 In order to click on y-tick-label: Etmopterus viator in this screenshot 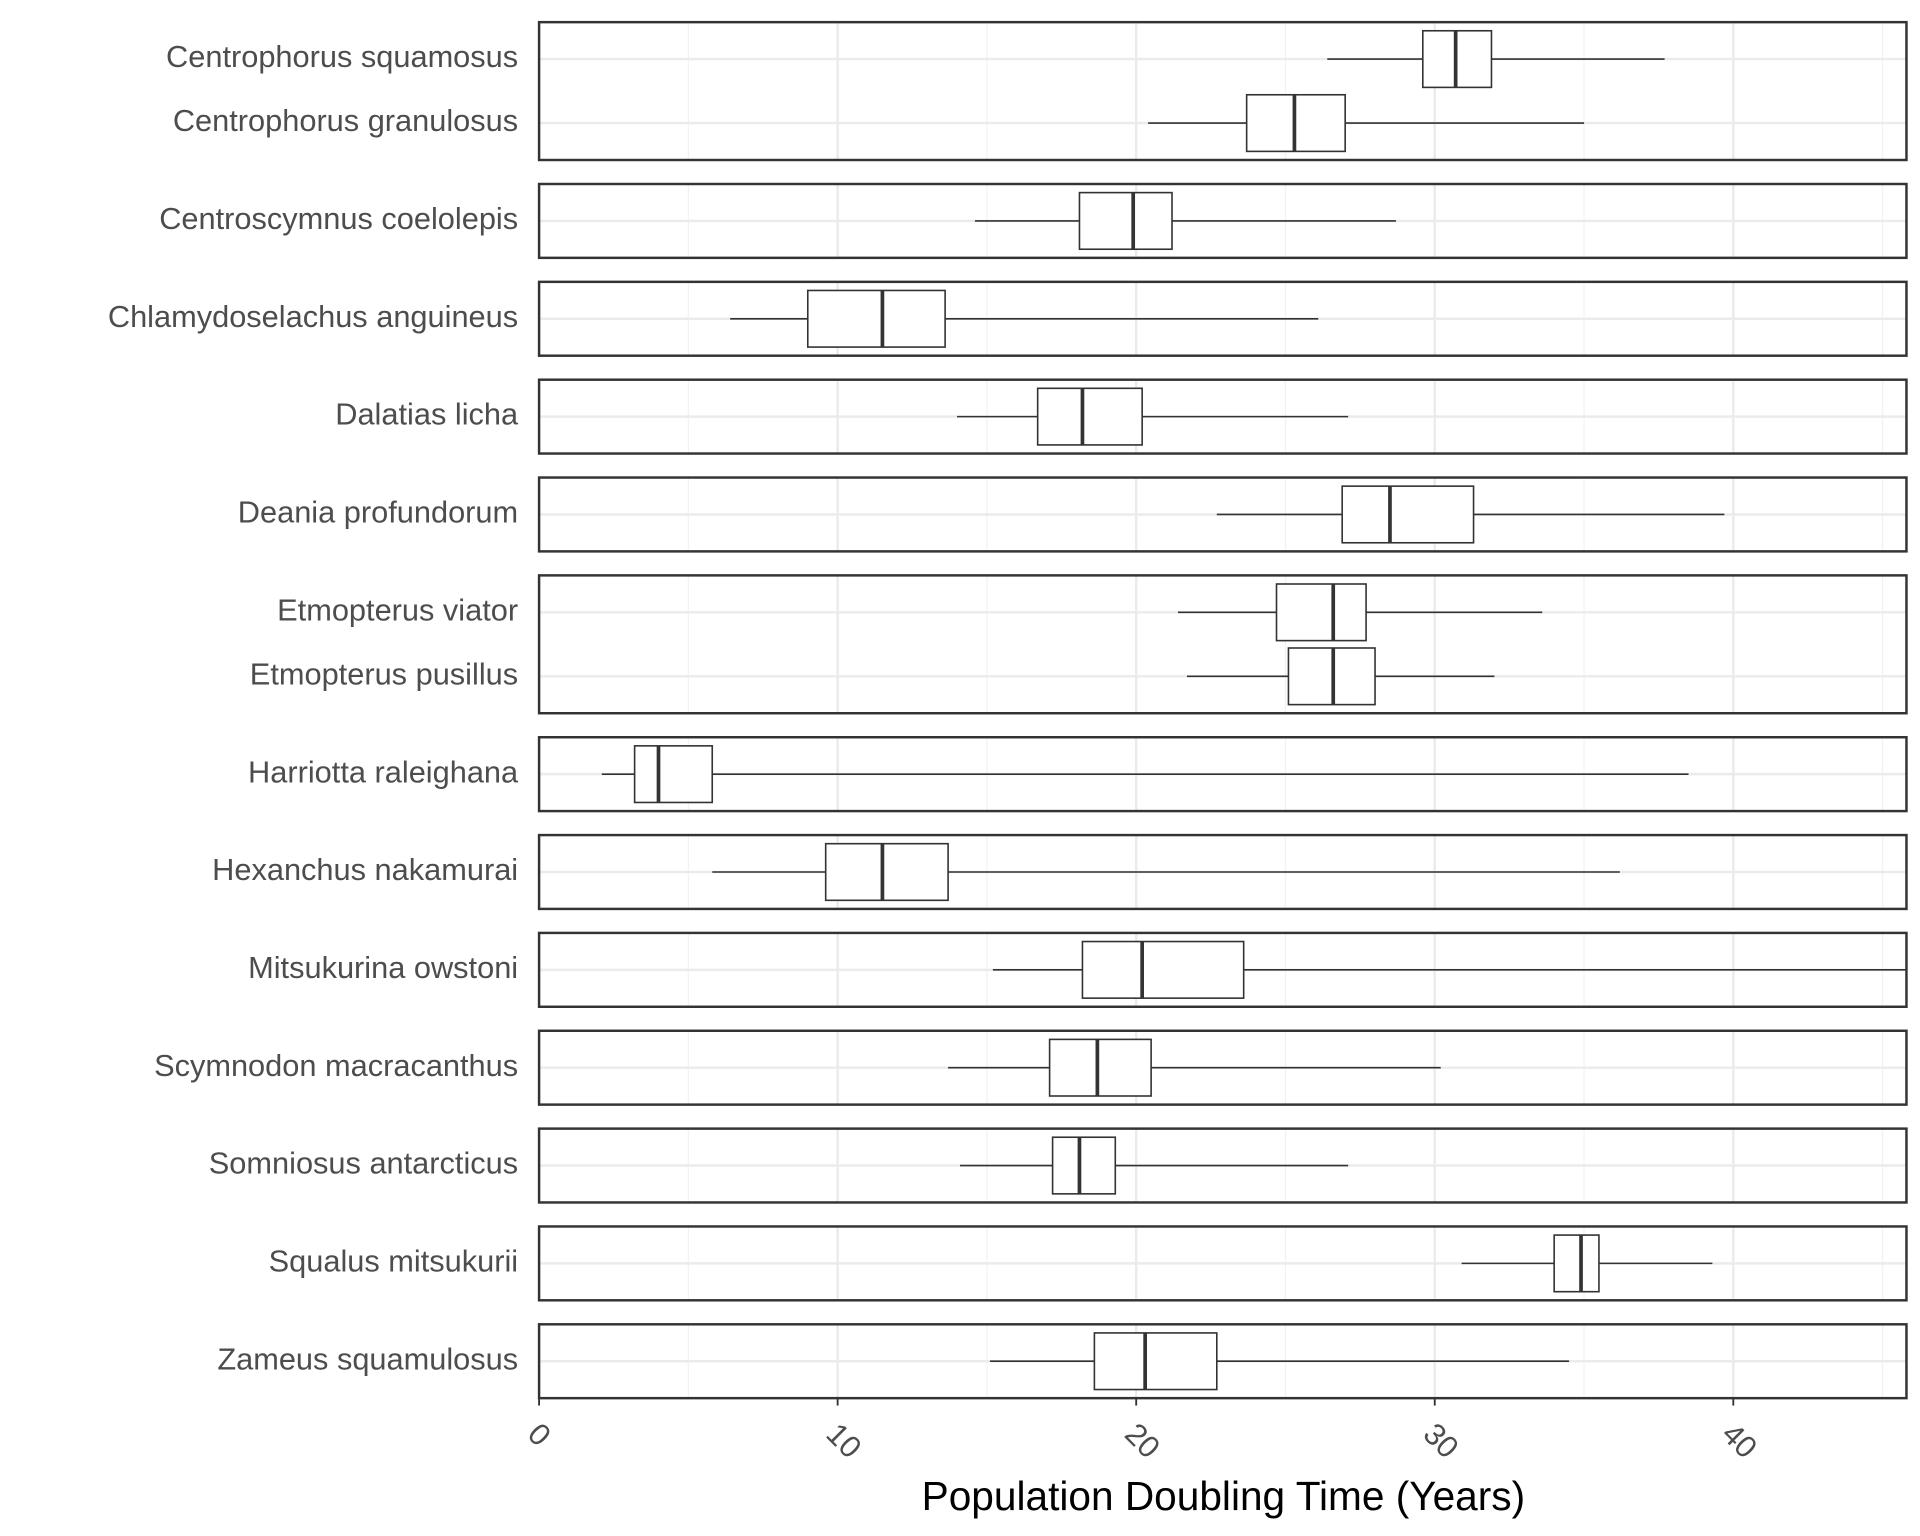, I will do `click(397, 609)`.